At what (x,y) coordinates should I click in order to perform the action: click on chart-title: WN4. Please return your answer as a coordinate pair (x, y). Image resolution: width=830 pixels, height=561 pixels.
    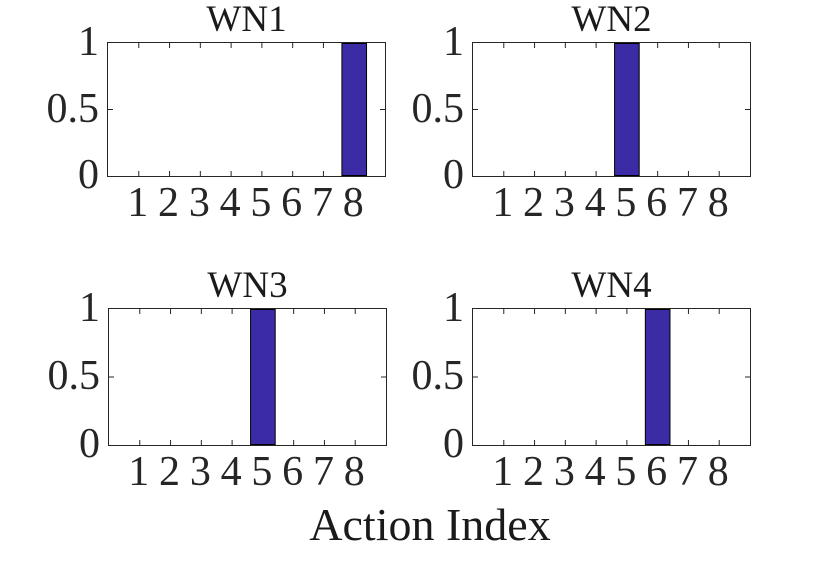
    Looking at the image, I should click on (611, 285).